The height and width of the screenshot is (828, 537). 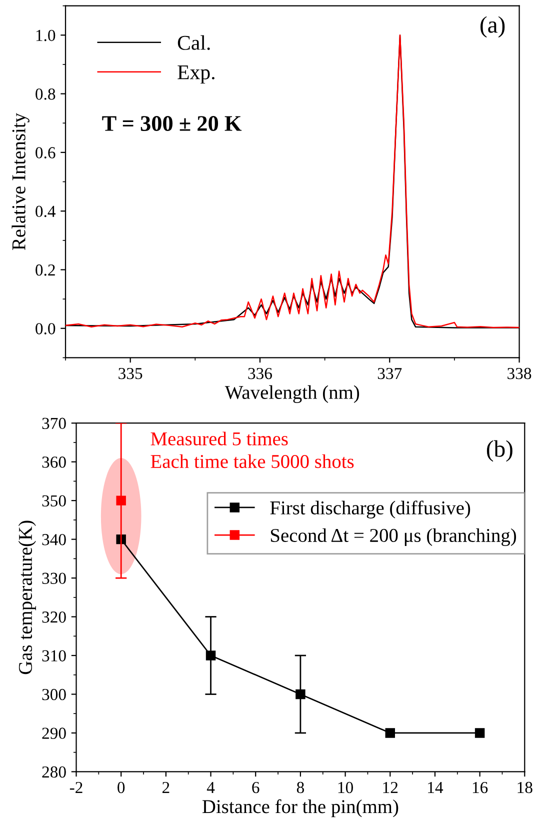 What do you see at coordinates (130, 374) in the screenshot?
I see `x-tick-label: 335` at bounding box center [130, 374].